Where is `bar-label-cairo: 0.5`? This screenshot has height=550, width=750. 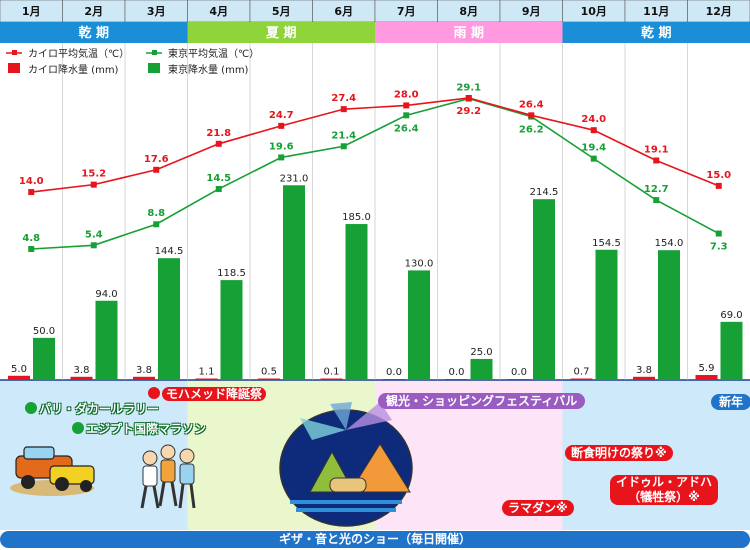 bar-label-cairo: 0.5 is located at coordinates (269, 372).